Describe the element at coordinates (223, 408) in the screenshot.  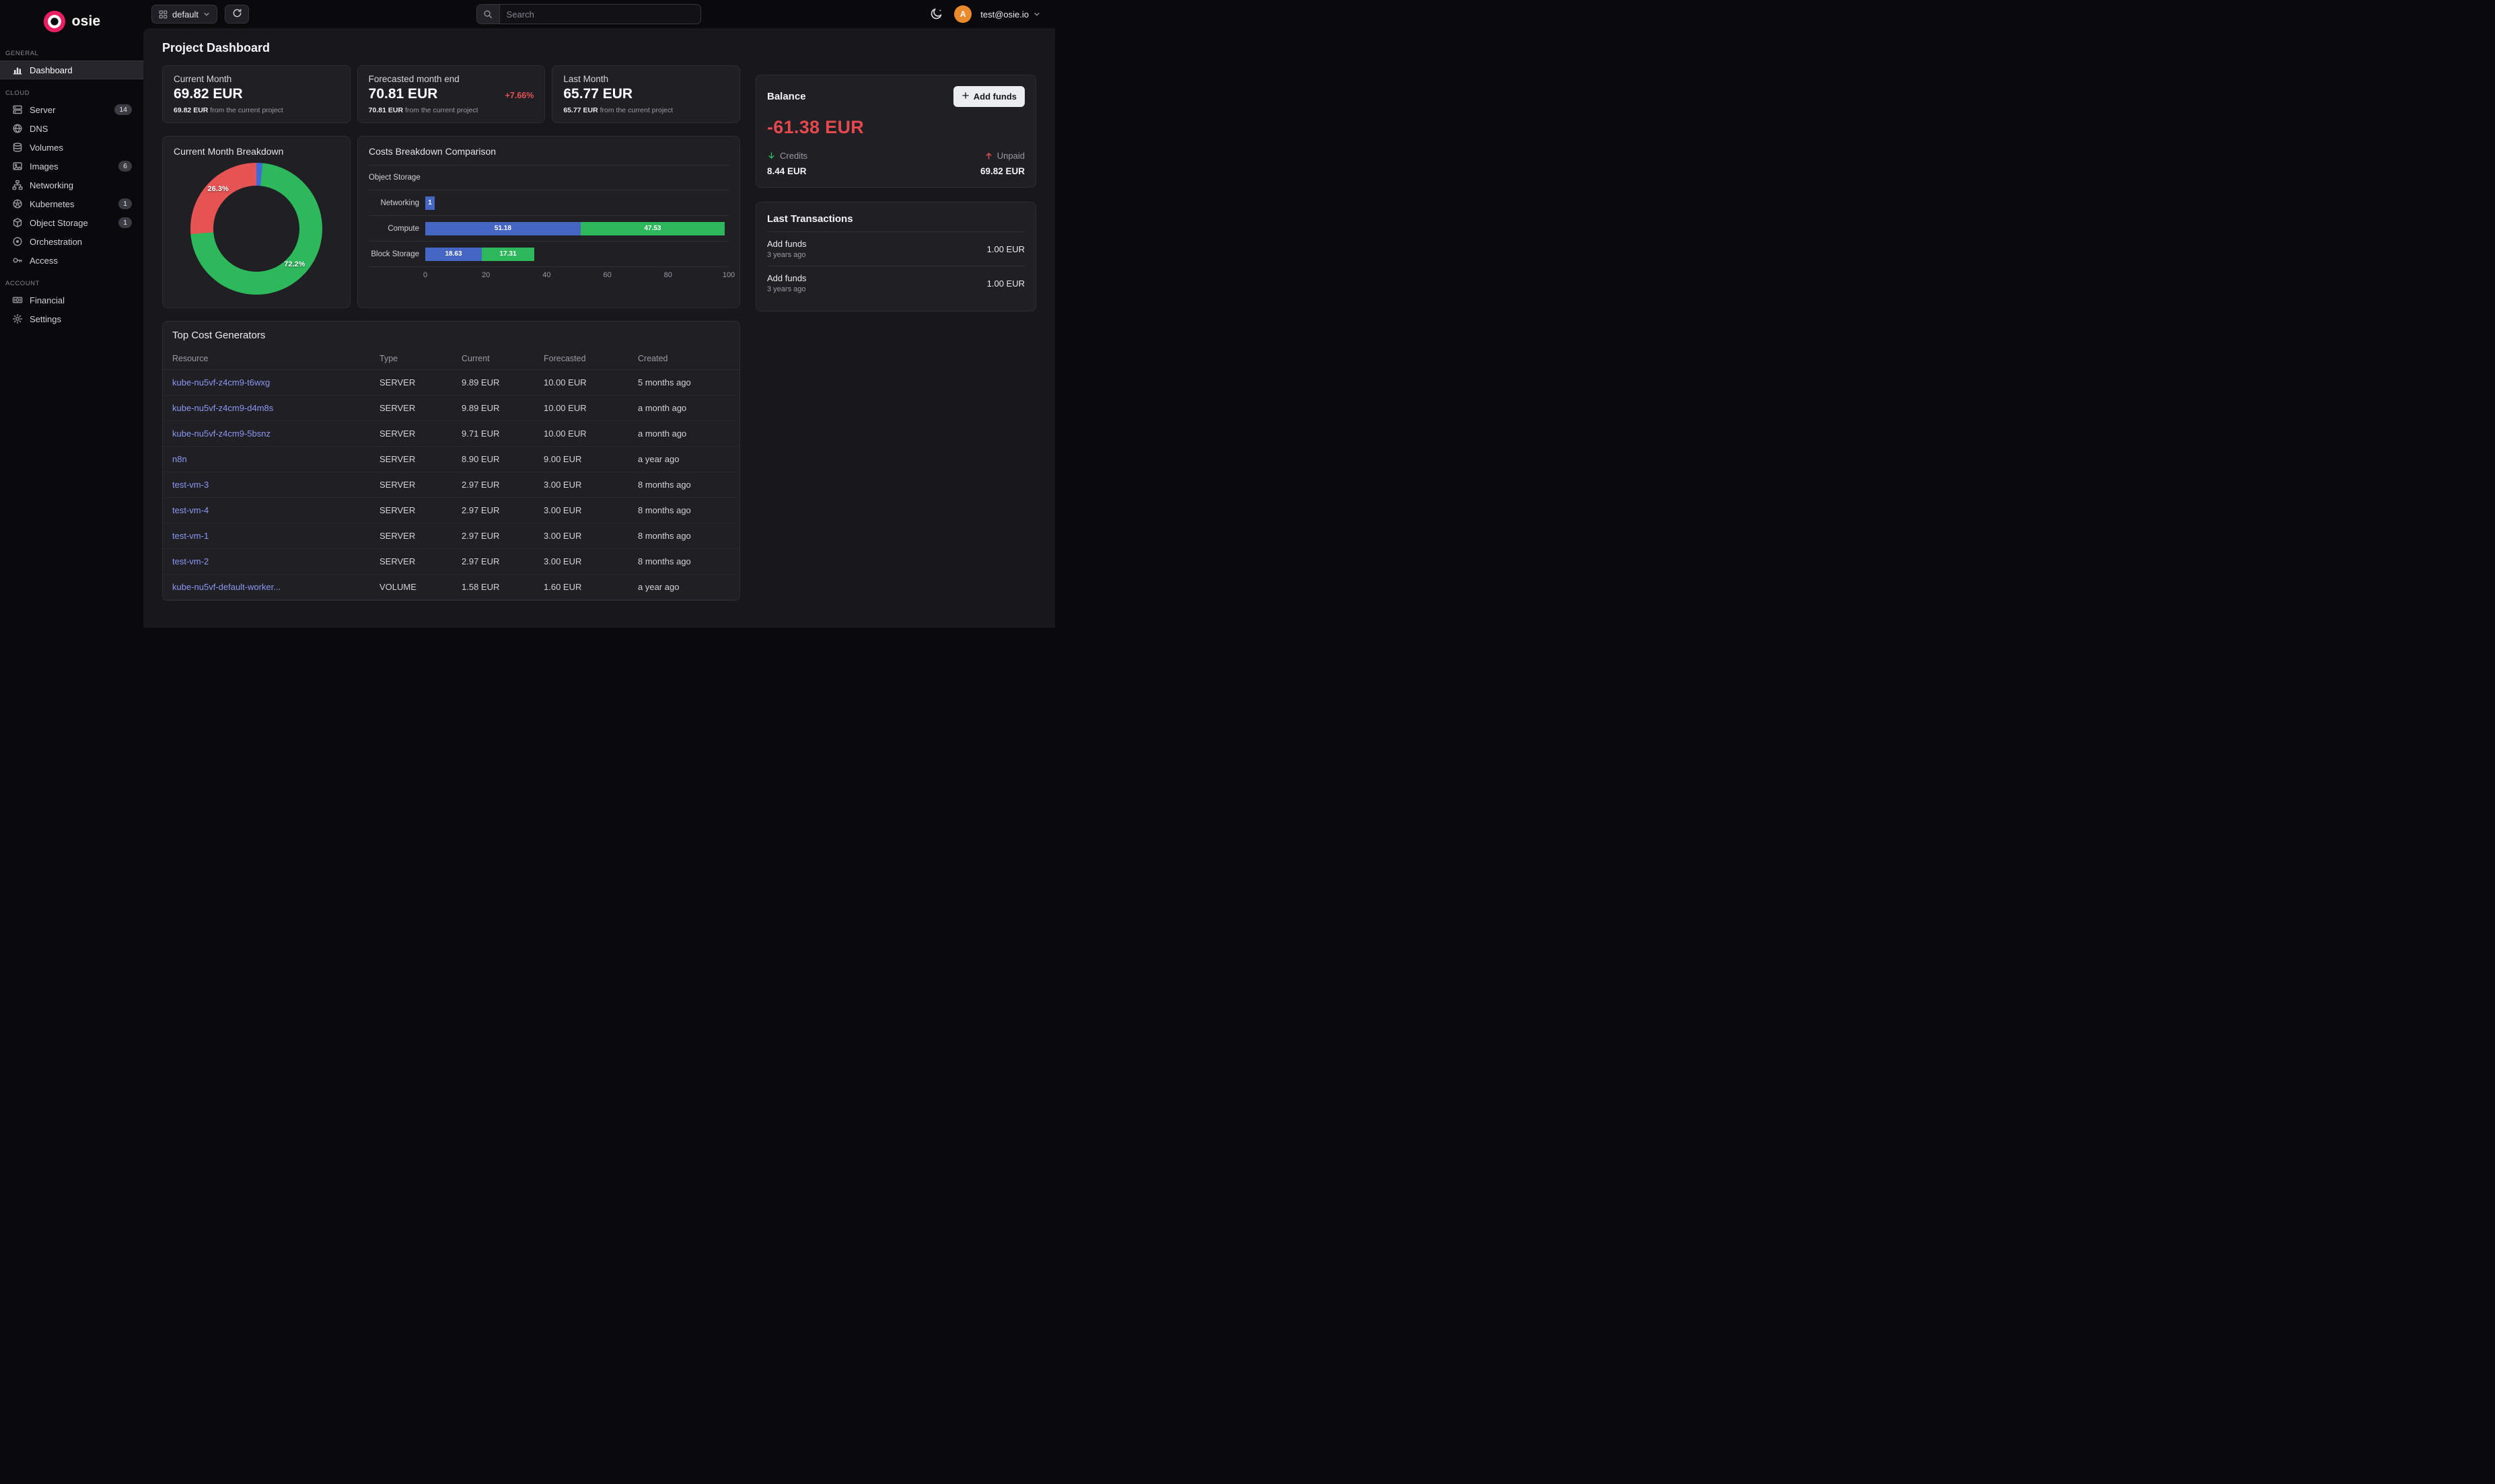
I see `resource-link: kube-nu5vf-z4cm9-d4m8s` at that location.